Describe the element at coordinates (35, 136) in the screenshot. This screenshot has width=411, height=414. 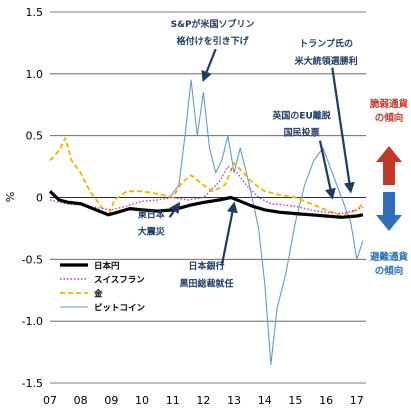
I see `y-tick-label: 0.5` at that location.